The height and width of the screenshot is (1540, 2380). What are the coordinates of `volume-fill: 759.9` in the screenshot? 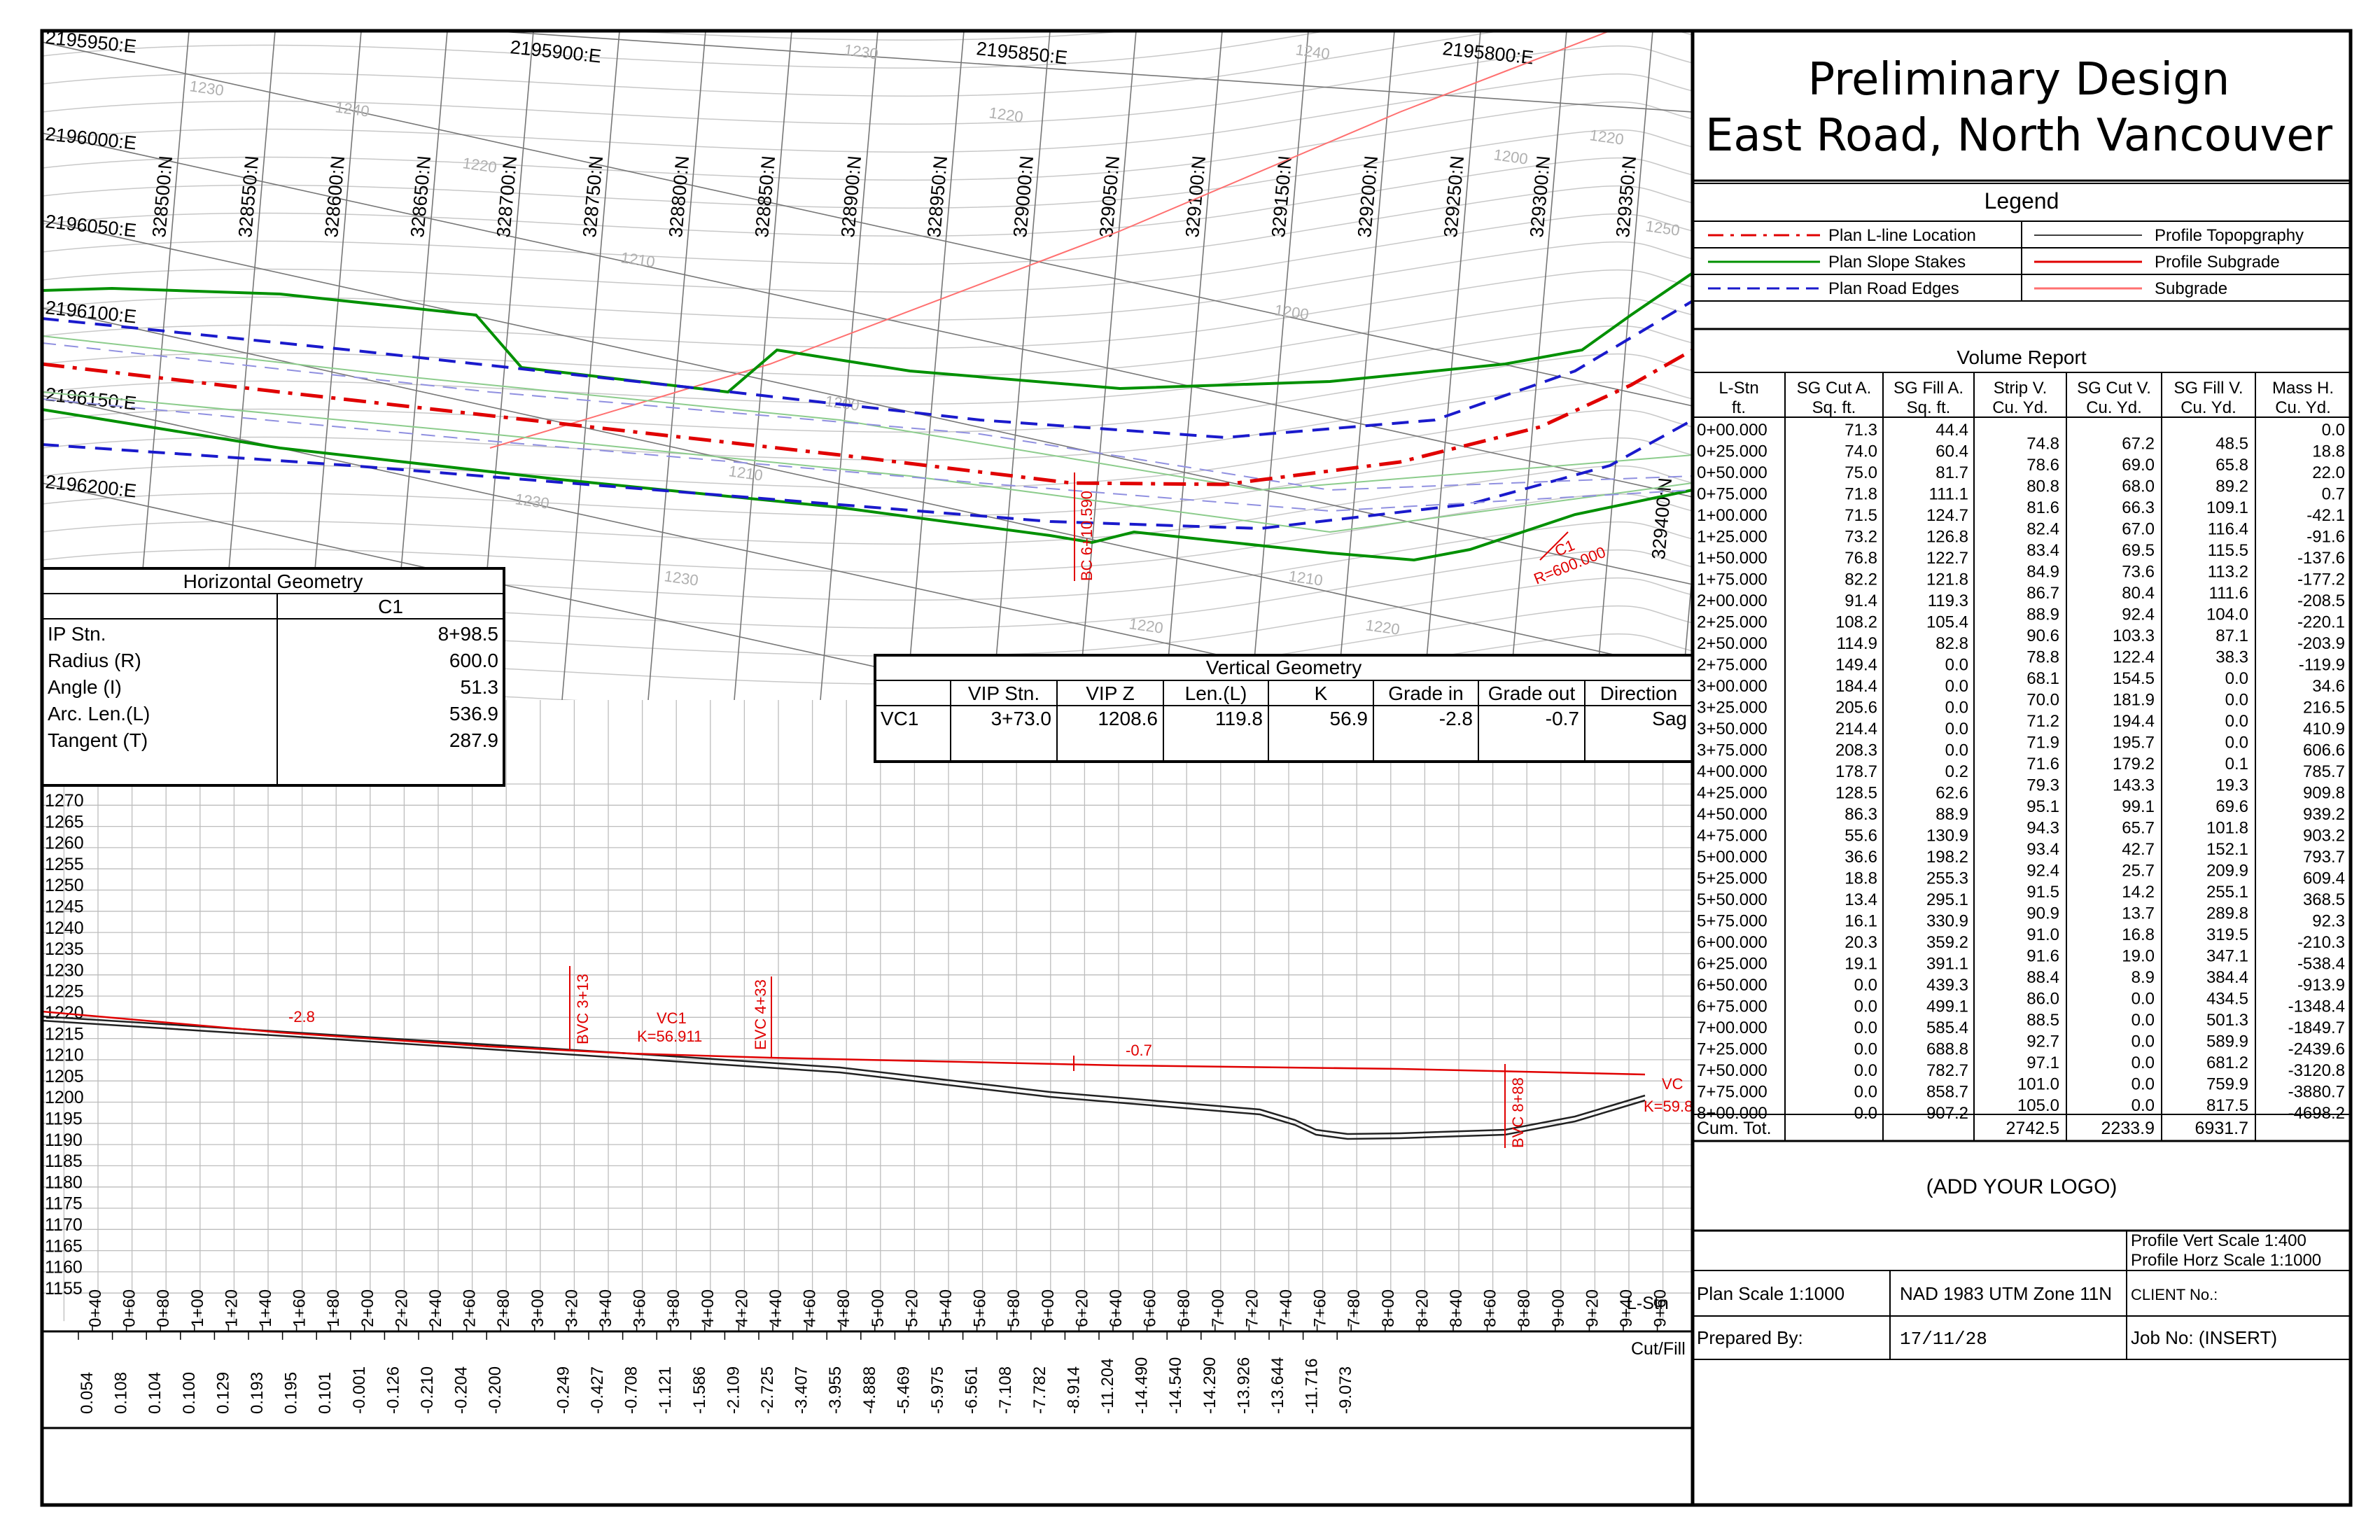 It's located at (2227, 1083).